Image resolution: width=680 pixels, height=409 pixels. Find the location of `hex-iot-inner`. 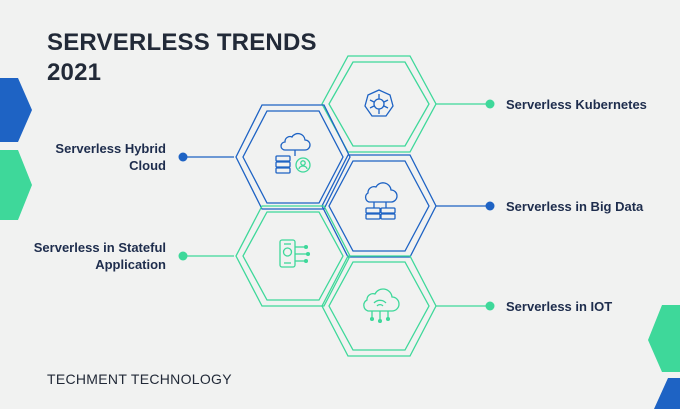

hex-iot-inner is located at coordinates (379, 306).